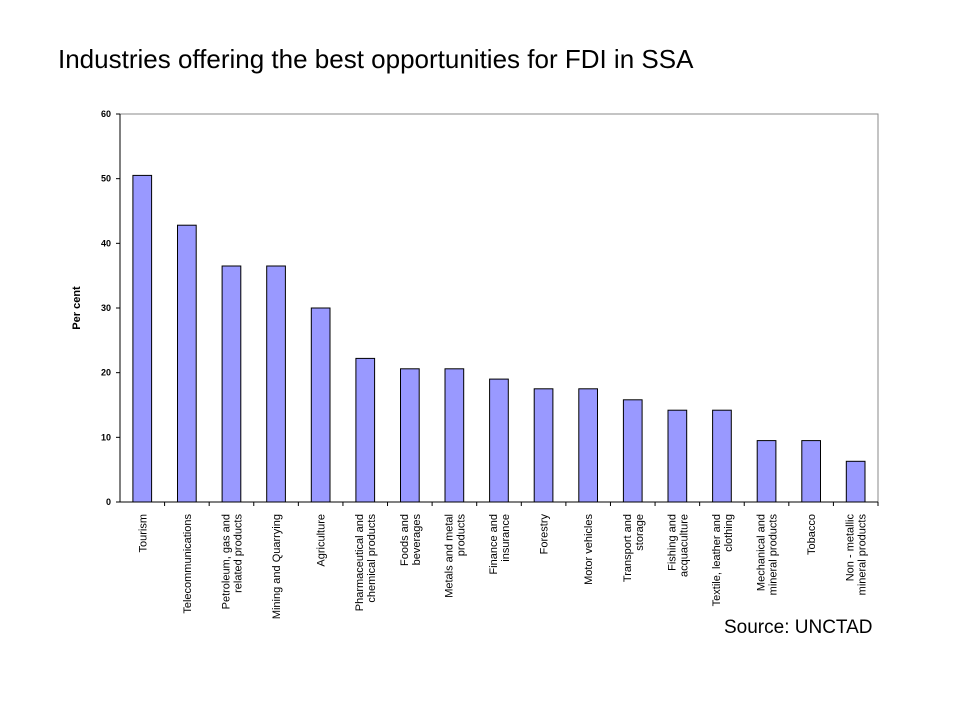 This screenshot has width=960, height=720. Describe the element at coordinates (684, 545) in the screenshot. I see `x-tick-label: acquaculture` at that location.